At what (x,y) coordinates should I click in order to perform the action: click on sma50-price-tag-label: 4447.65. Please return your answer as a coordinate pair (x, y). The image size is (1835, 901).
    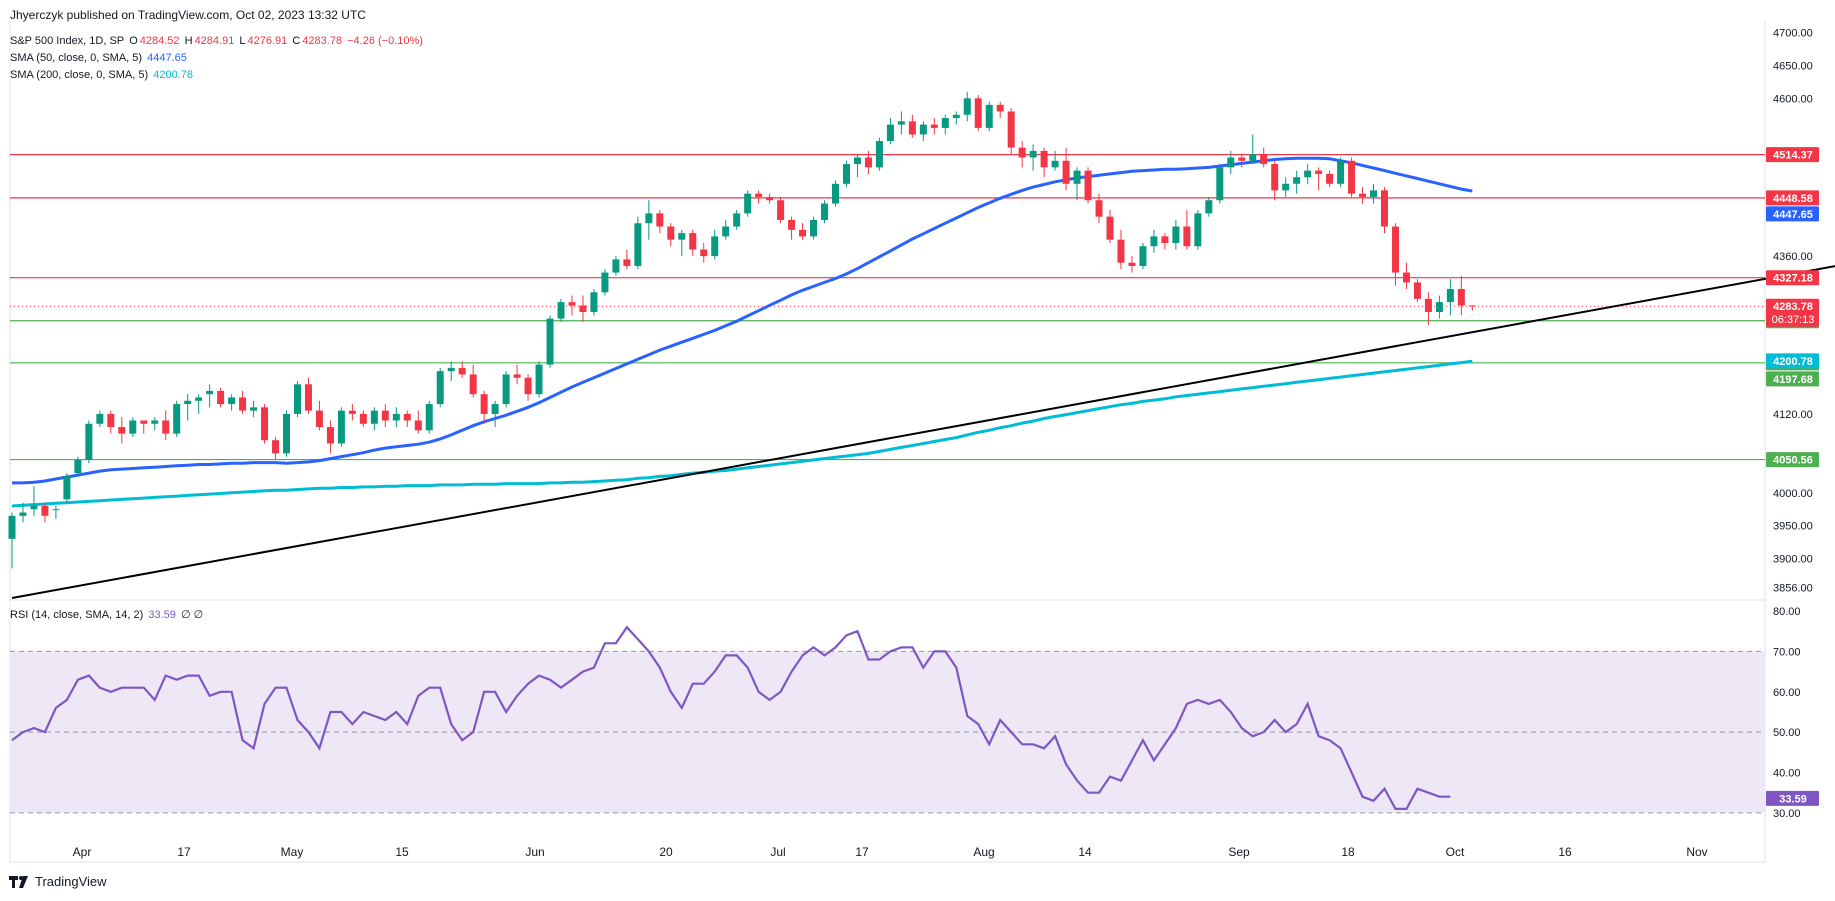
    Looking at the image, I should click on (1793, 215).